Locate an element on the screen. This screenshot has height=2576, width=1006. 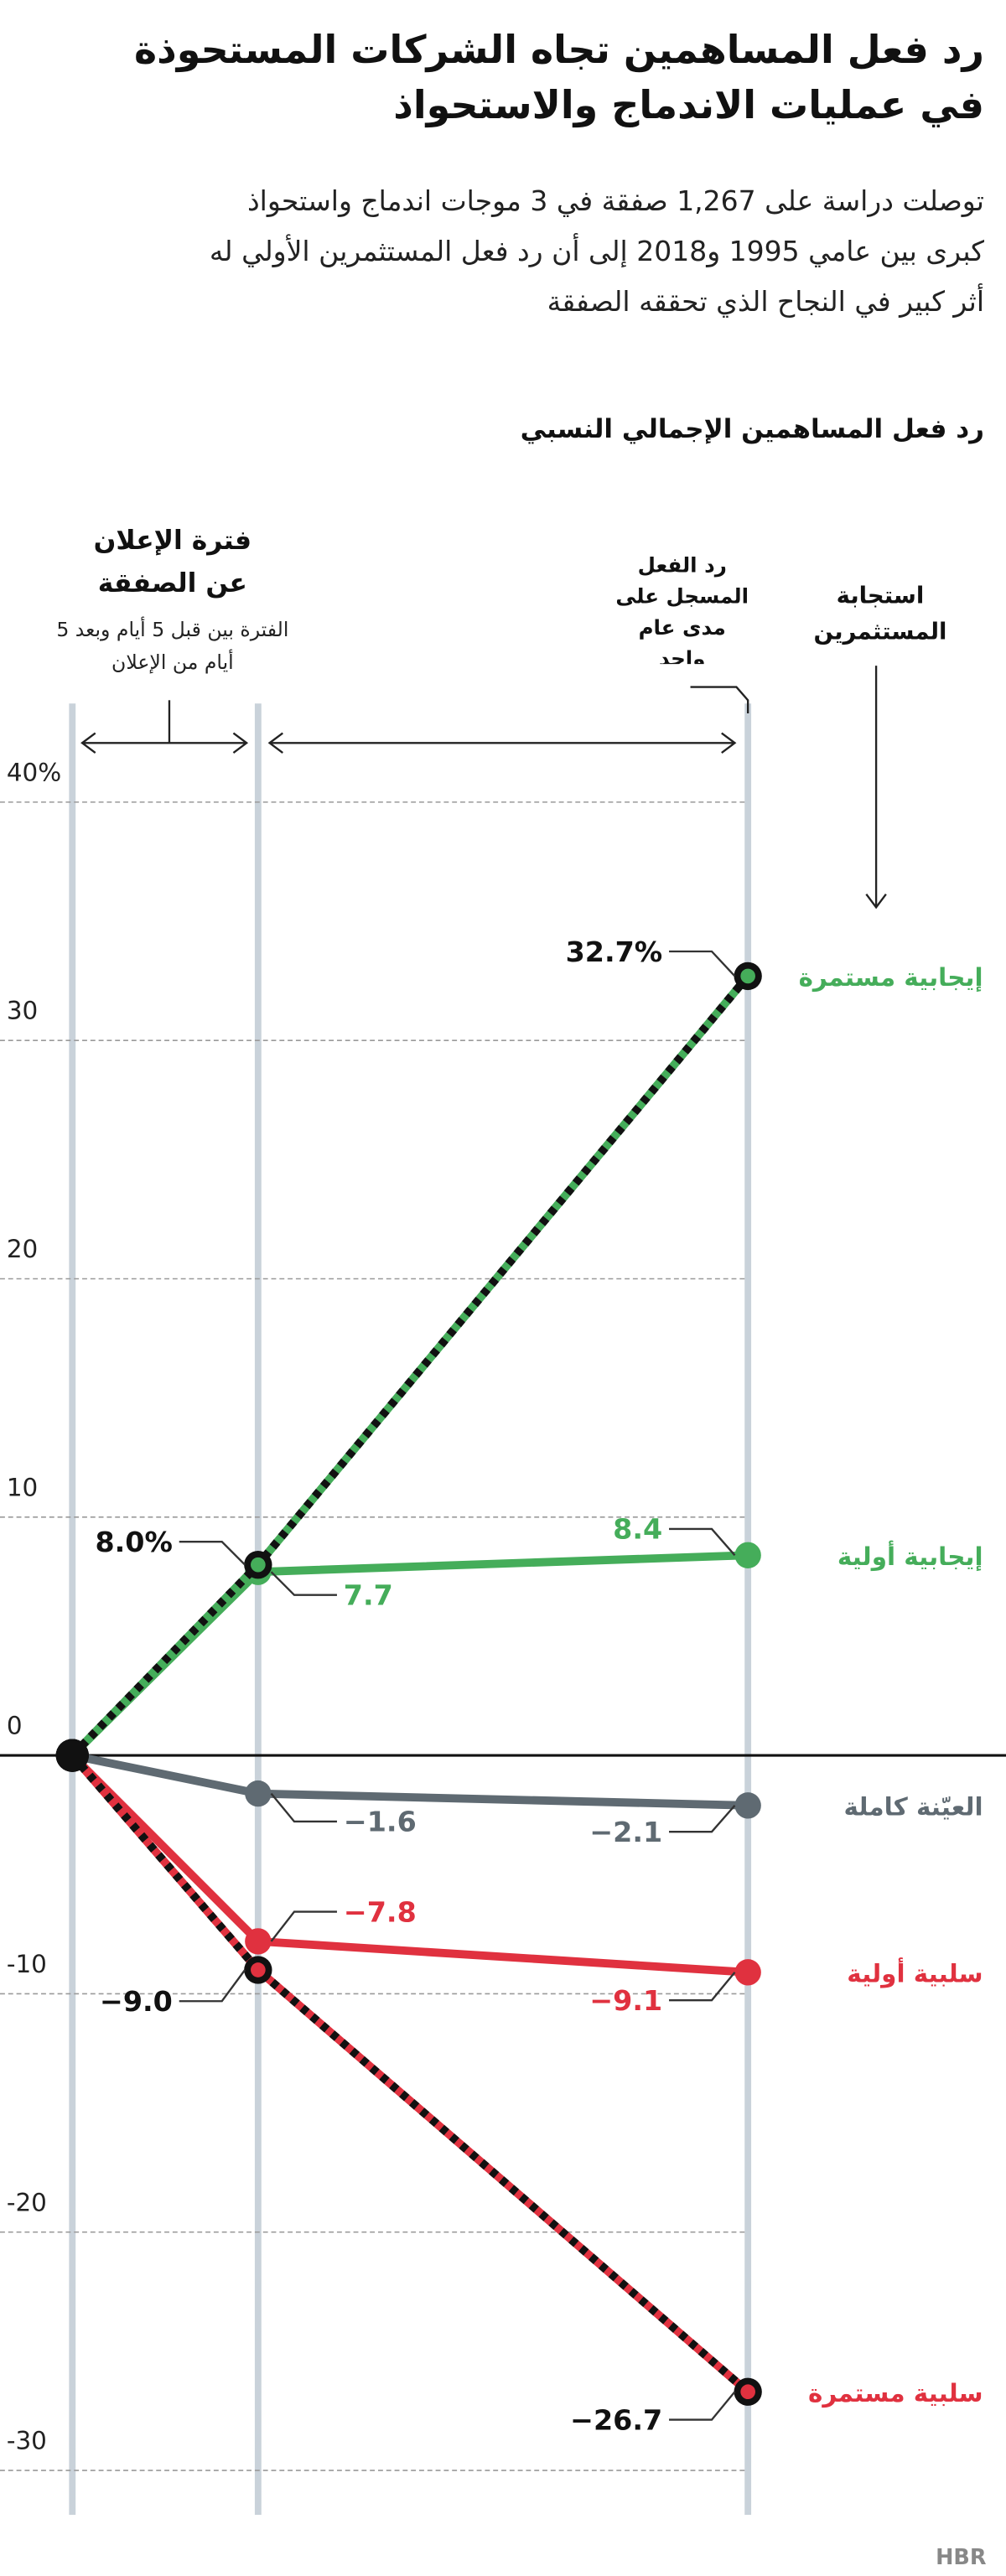
legend-label: إيجابية مستمرة is located at coordinates (891, 978).